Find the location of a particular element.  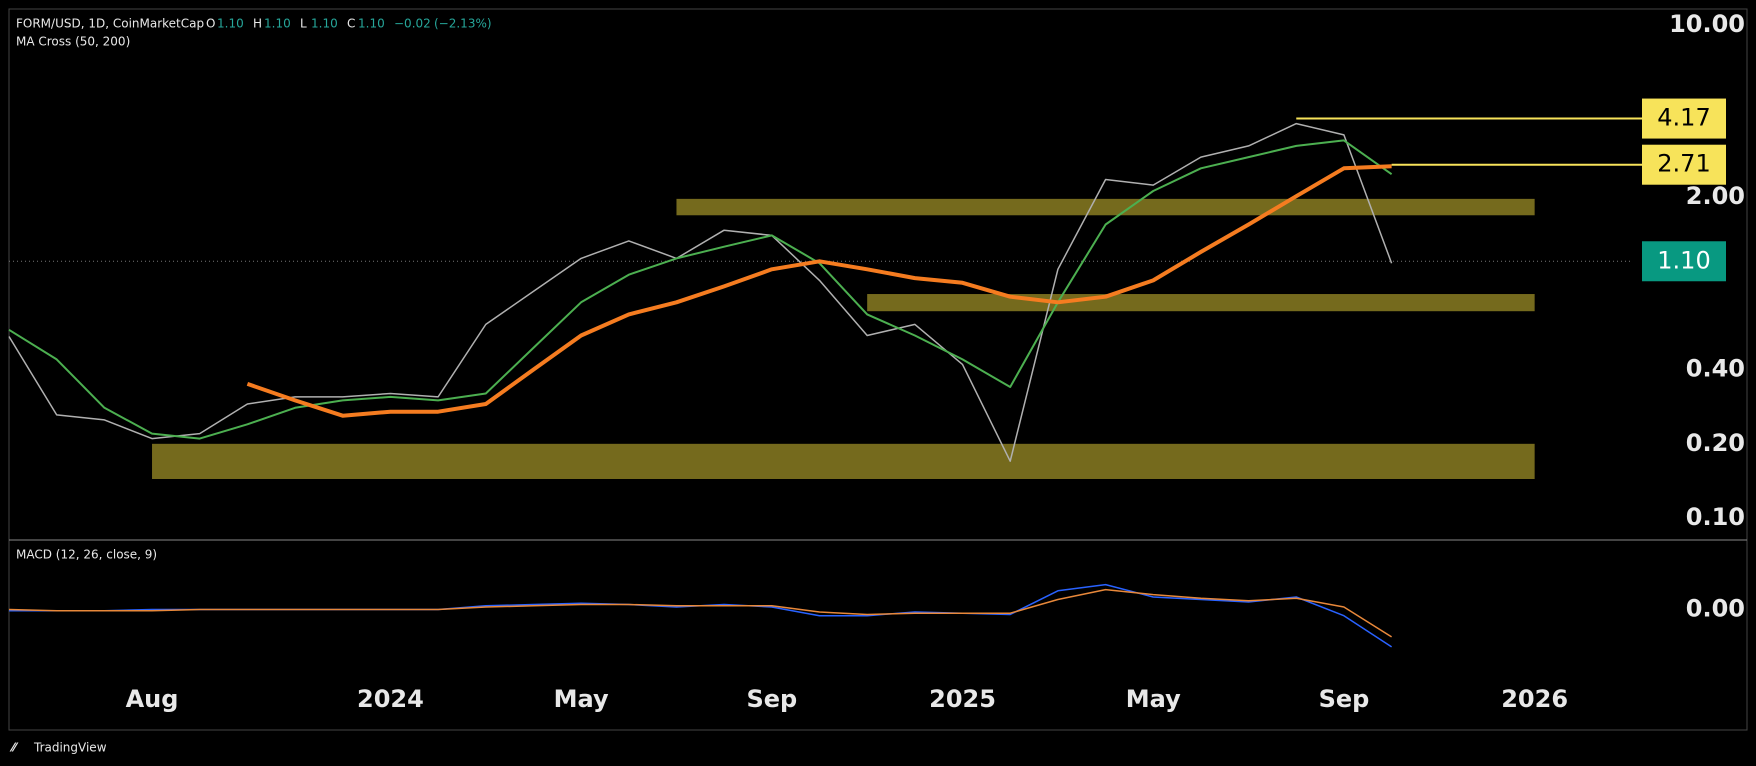

x-tick-label: 2024 is located at coordinates (390, 699).